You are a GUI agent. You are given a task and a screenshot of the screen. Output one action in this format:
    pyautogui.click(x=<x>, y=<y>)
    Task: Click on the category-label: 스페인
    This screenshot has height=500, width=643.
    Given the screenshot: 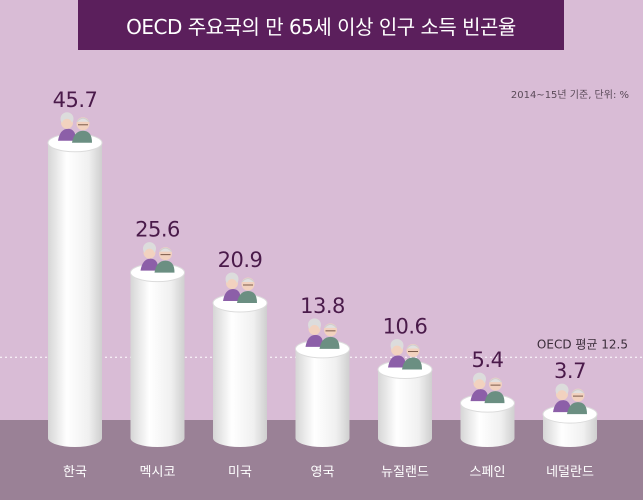 What is the action you would take?
    pyautogui.click(x=488, y=472)
    